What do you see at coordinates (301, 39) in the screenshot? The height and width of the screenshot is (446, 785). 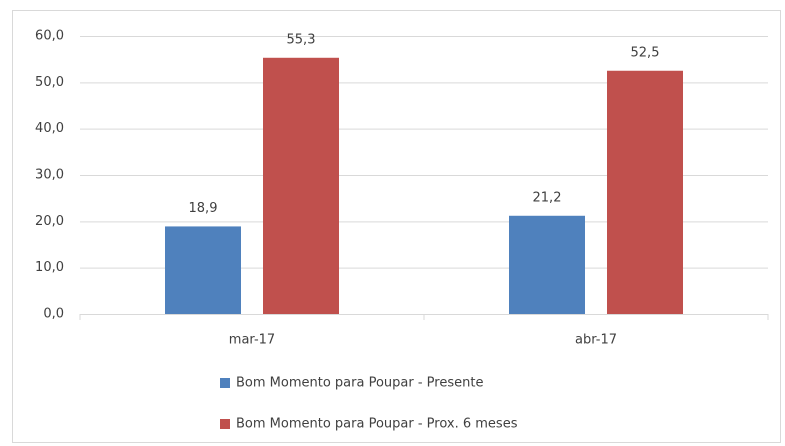 I see `value-label: 55,3` at bounding box center [301, 39].